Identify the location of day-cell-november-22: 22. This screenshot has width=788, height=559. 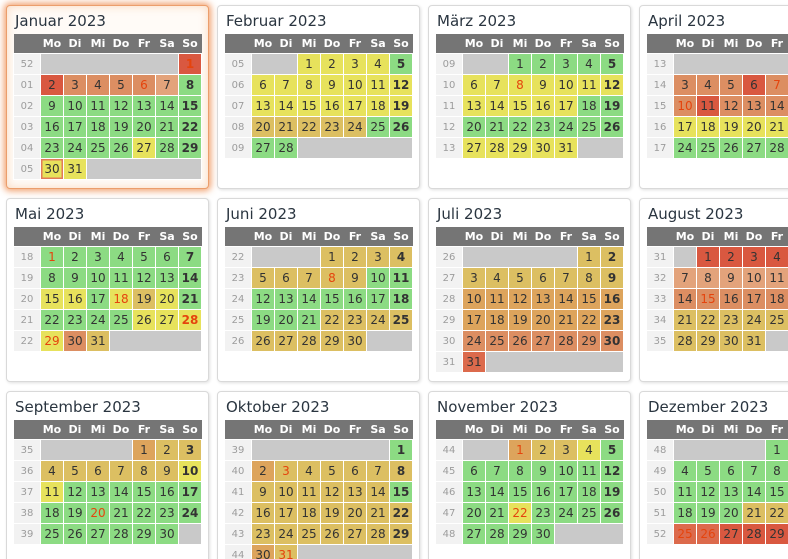
(520, 513).